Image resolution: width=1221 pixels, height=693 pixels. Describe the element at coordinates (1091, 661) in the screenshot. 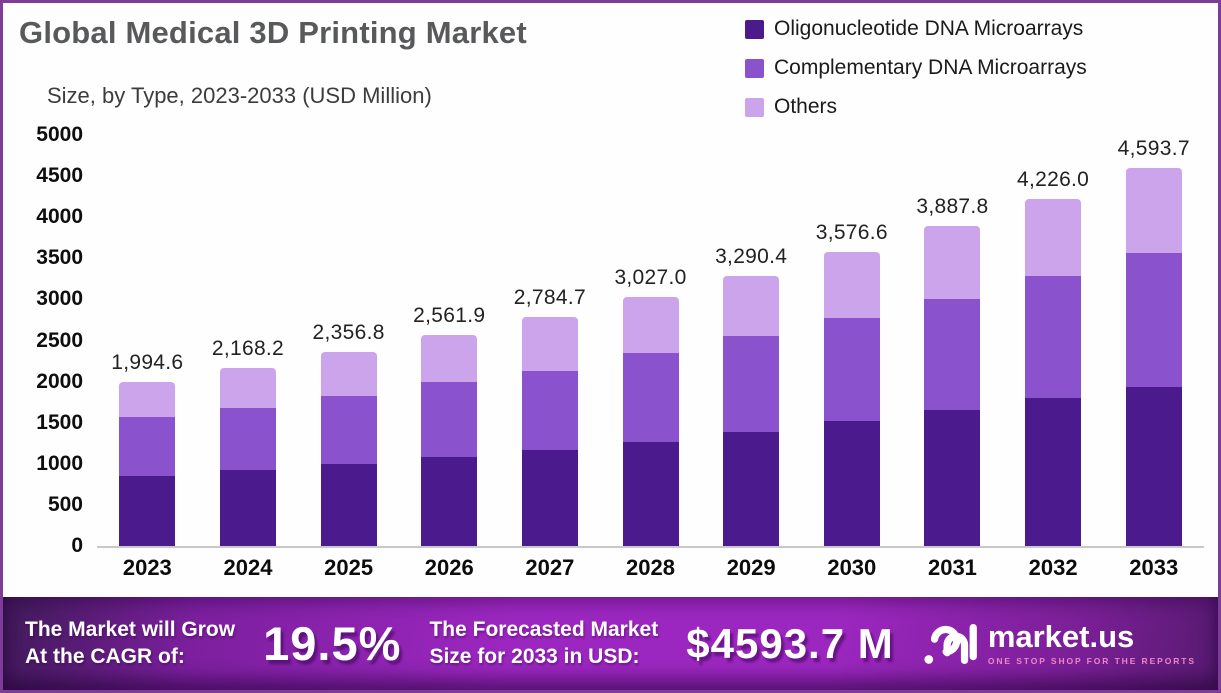

I see `brand-tagline: ONE STOP SHOP FOR THE REPORTS` at that location.